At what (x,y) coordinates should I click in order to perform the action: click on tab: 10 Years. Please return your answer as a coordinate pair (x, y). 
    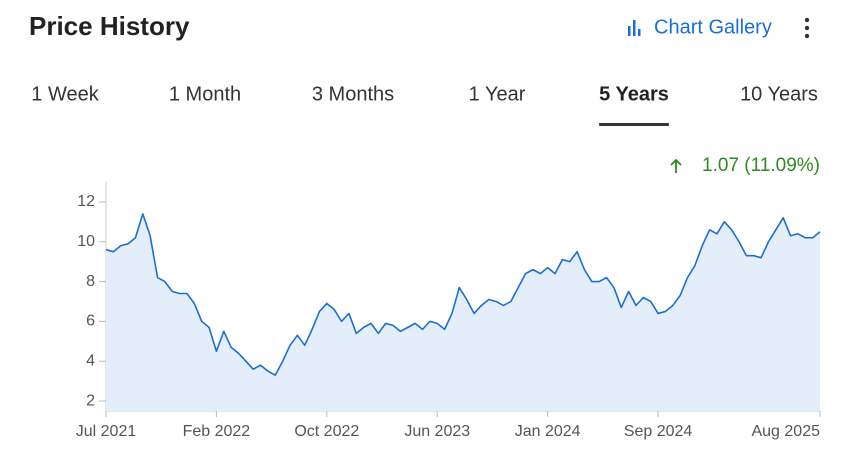
    Looking at the image, I should click on (779, 94).